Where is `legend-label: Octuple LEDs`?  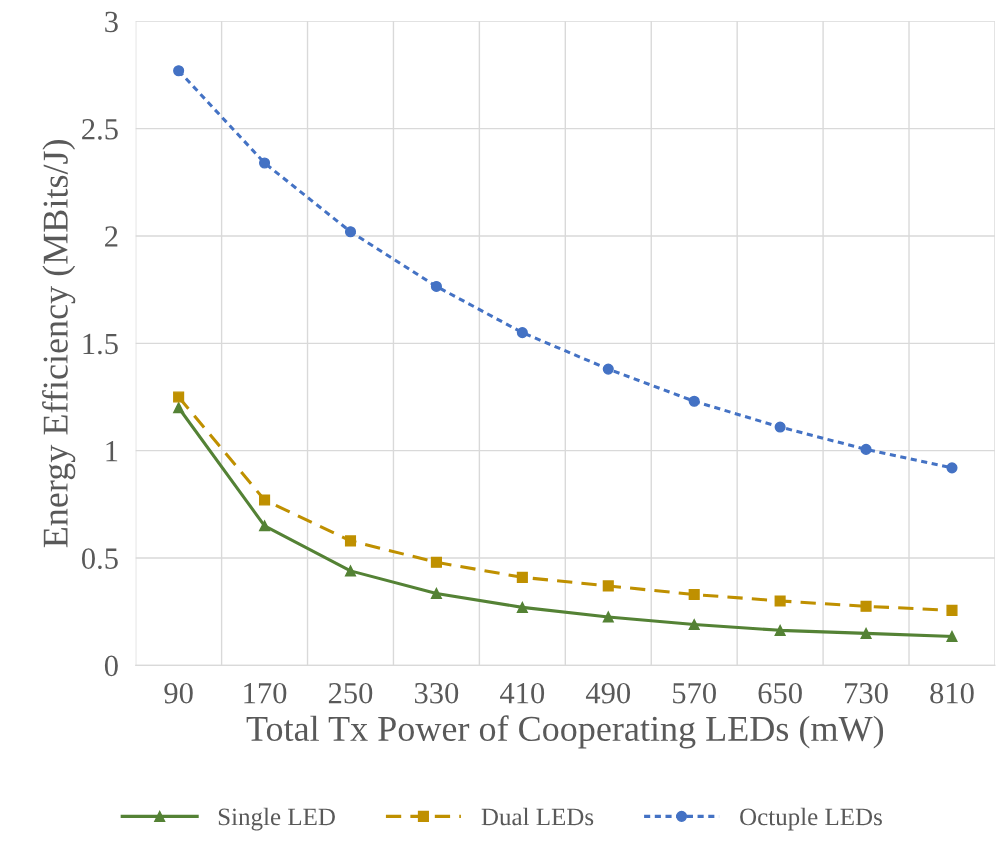
legend-label: Octuple LEDs is located at coordinates (811, 819).